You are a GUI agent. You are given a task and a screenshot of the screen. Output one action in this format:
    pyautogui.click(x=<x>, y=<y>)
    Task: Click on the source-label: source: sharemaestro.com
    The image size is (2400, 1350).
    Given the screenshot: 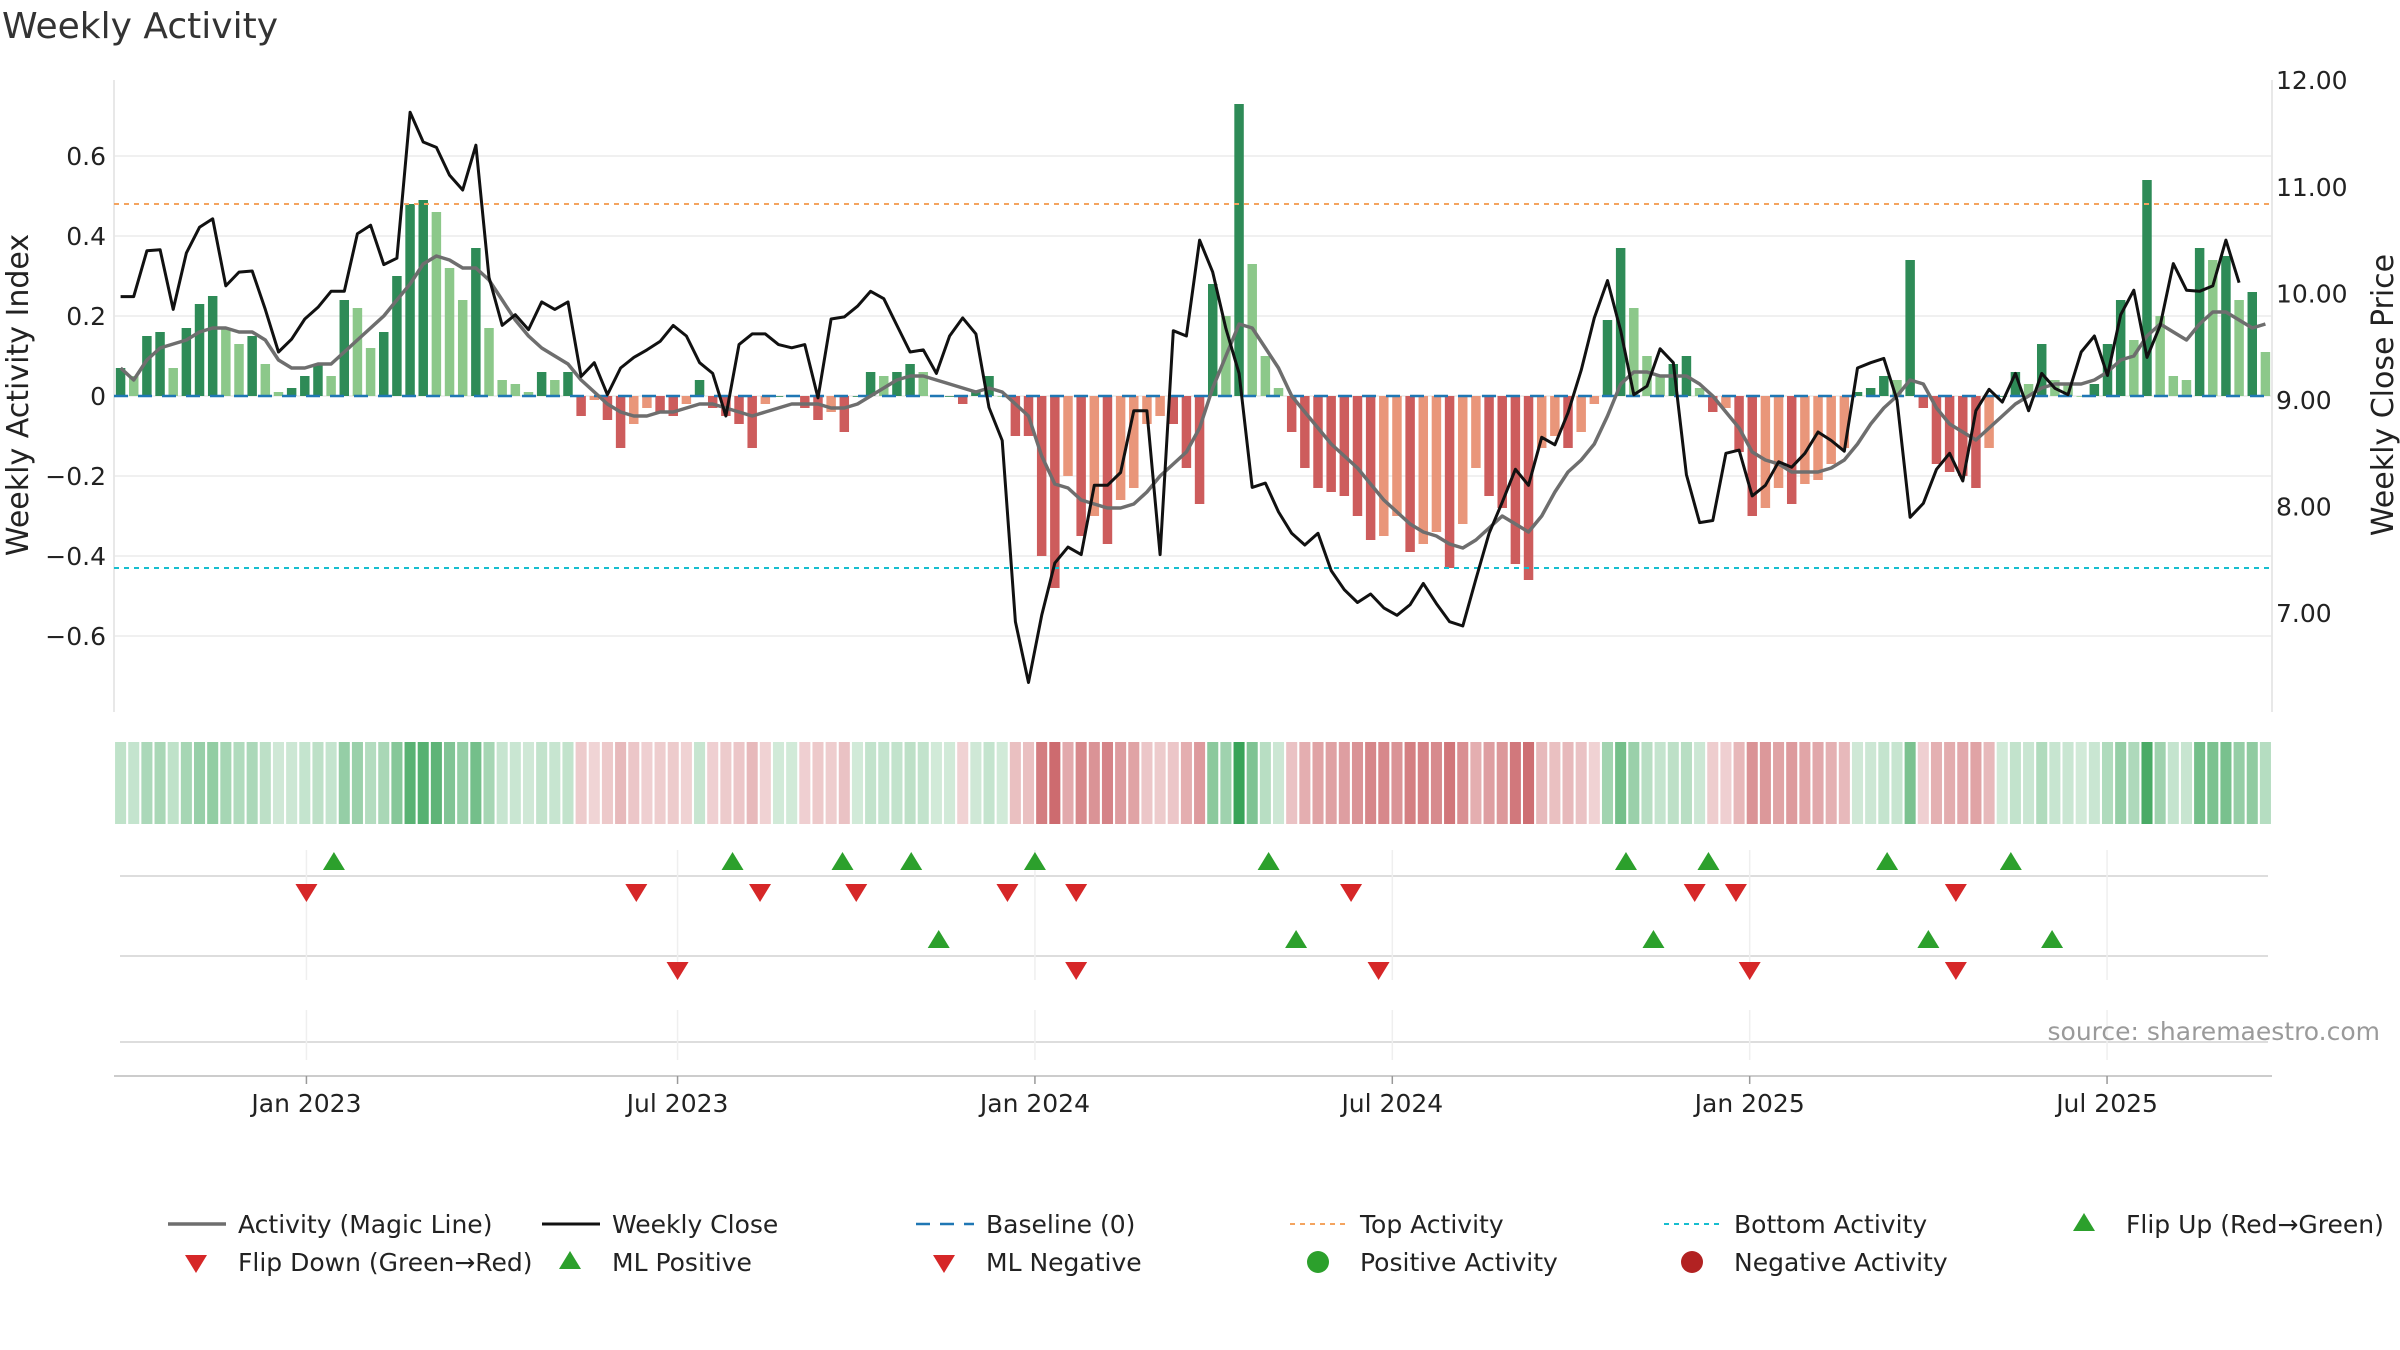 What is the action you would take?
    pyautogui.click(x=2214, y=1031)
    